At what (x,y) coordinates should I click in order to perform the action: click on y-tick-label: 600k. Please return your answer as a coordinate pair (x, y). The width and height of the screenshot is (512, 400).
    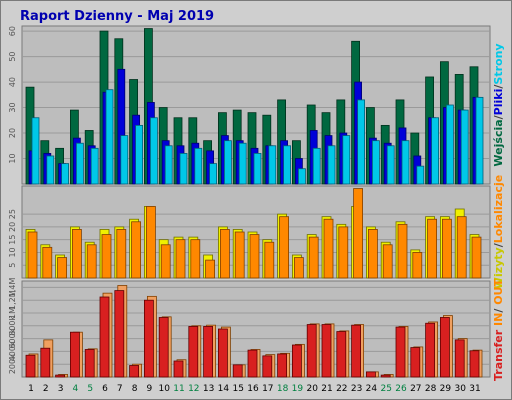
    Looking at the image, I should click on (12, 338).